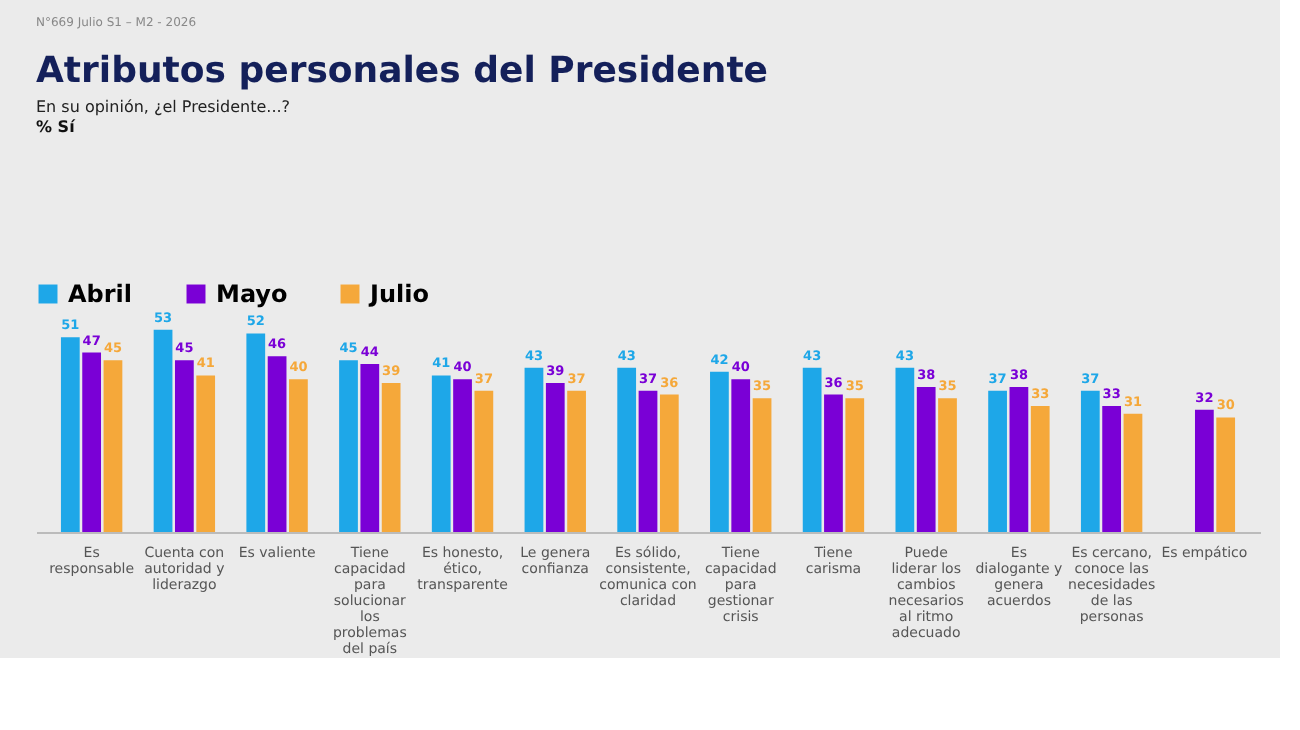  I want to click on legend-label: Julio, so click(398, 294).